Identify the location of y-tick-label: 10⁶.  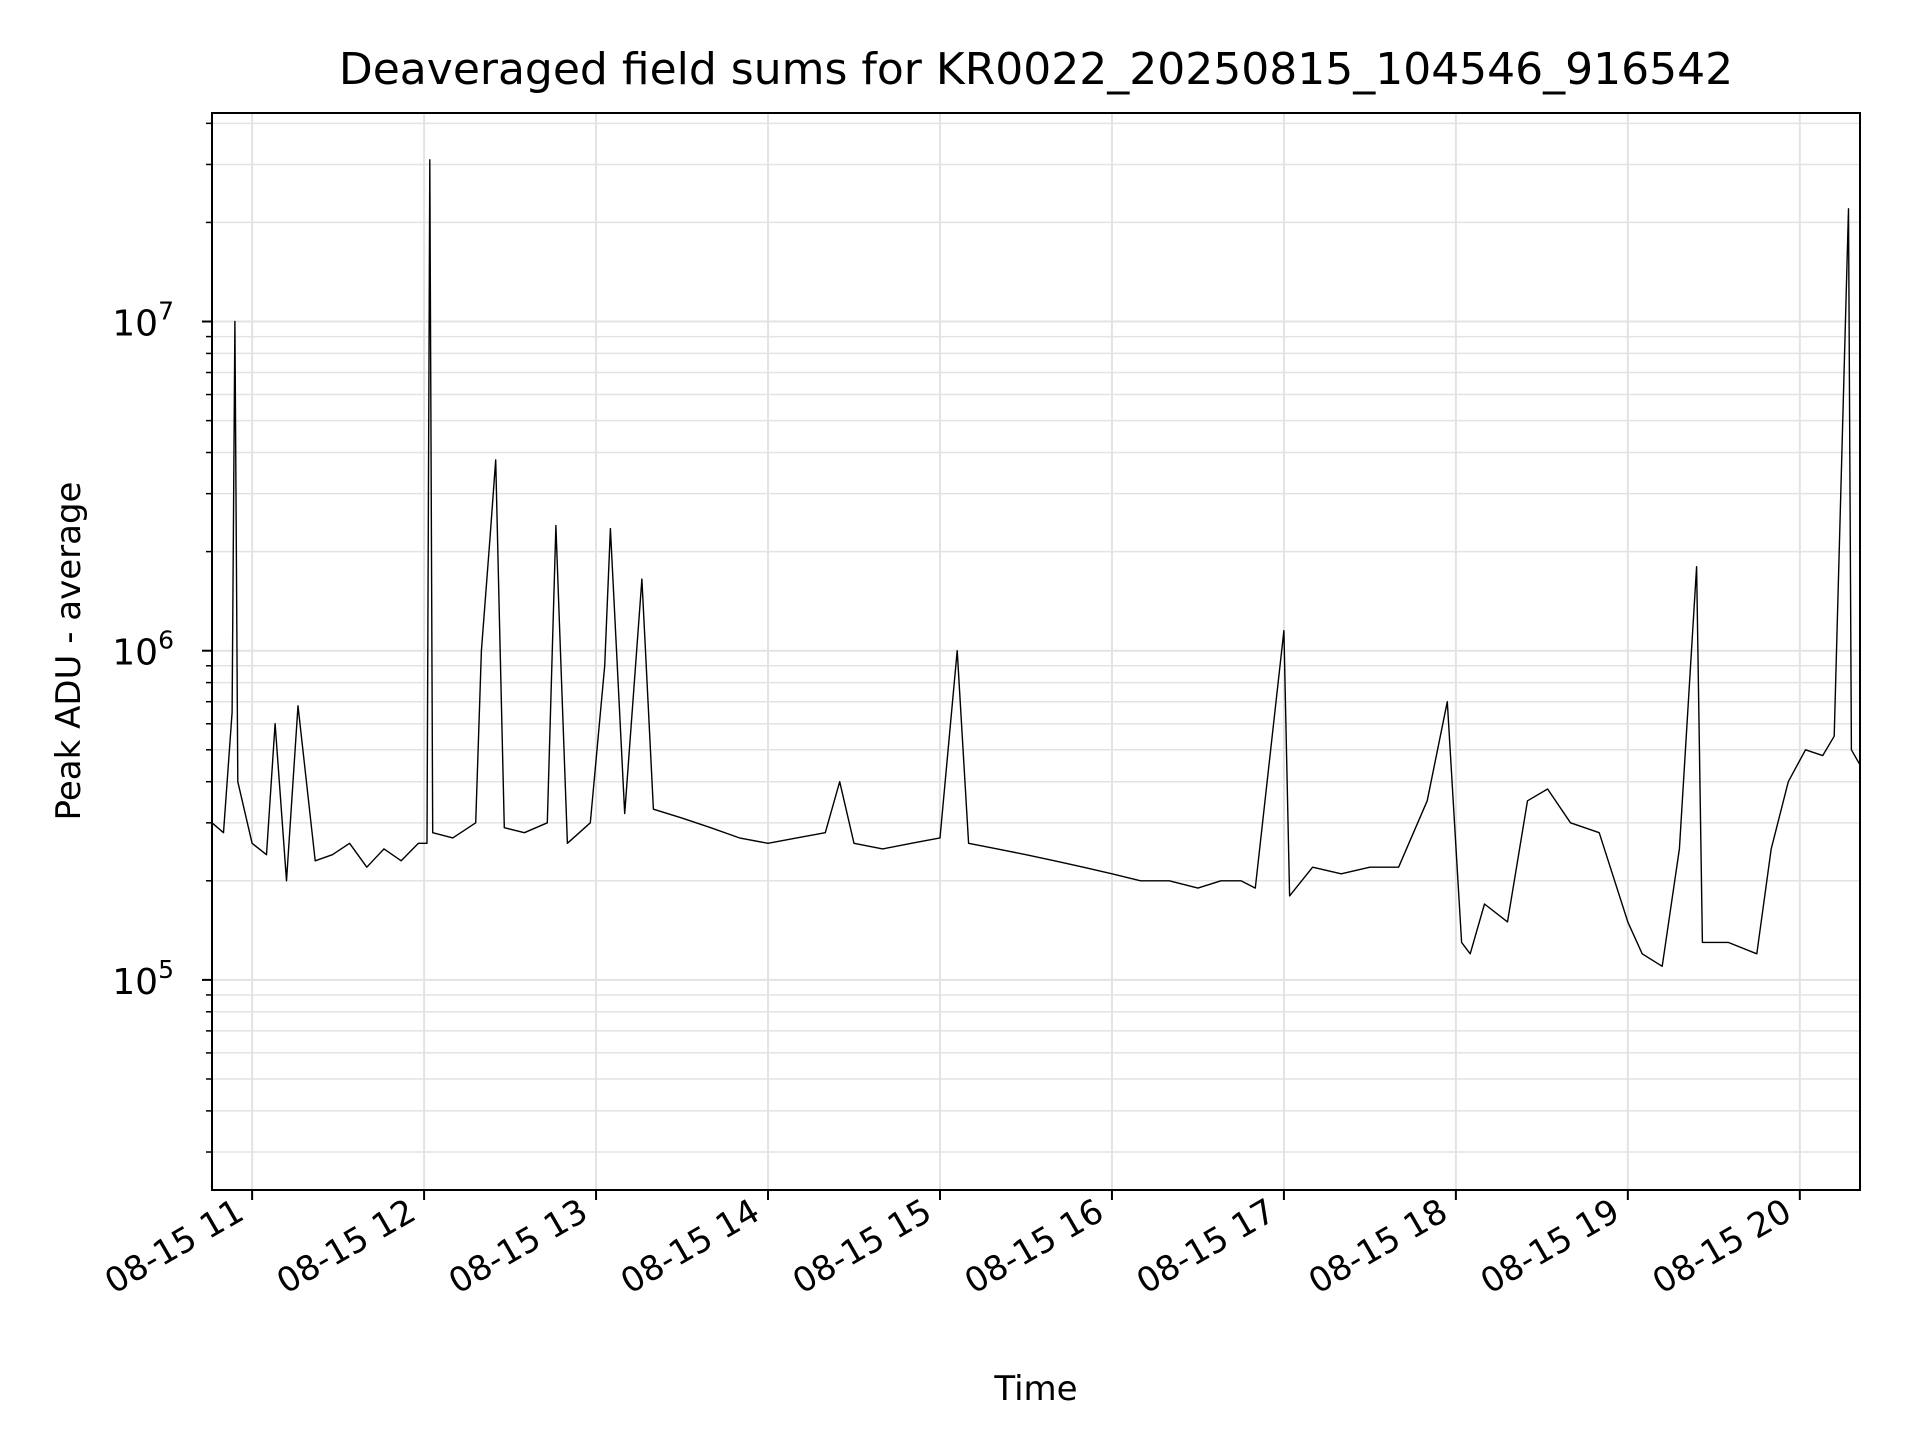
(143, 650).